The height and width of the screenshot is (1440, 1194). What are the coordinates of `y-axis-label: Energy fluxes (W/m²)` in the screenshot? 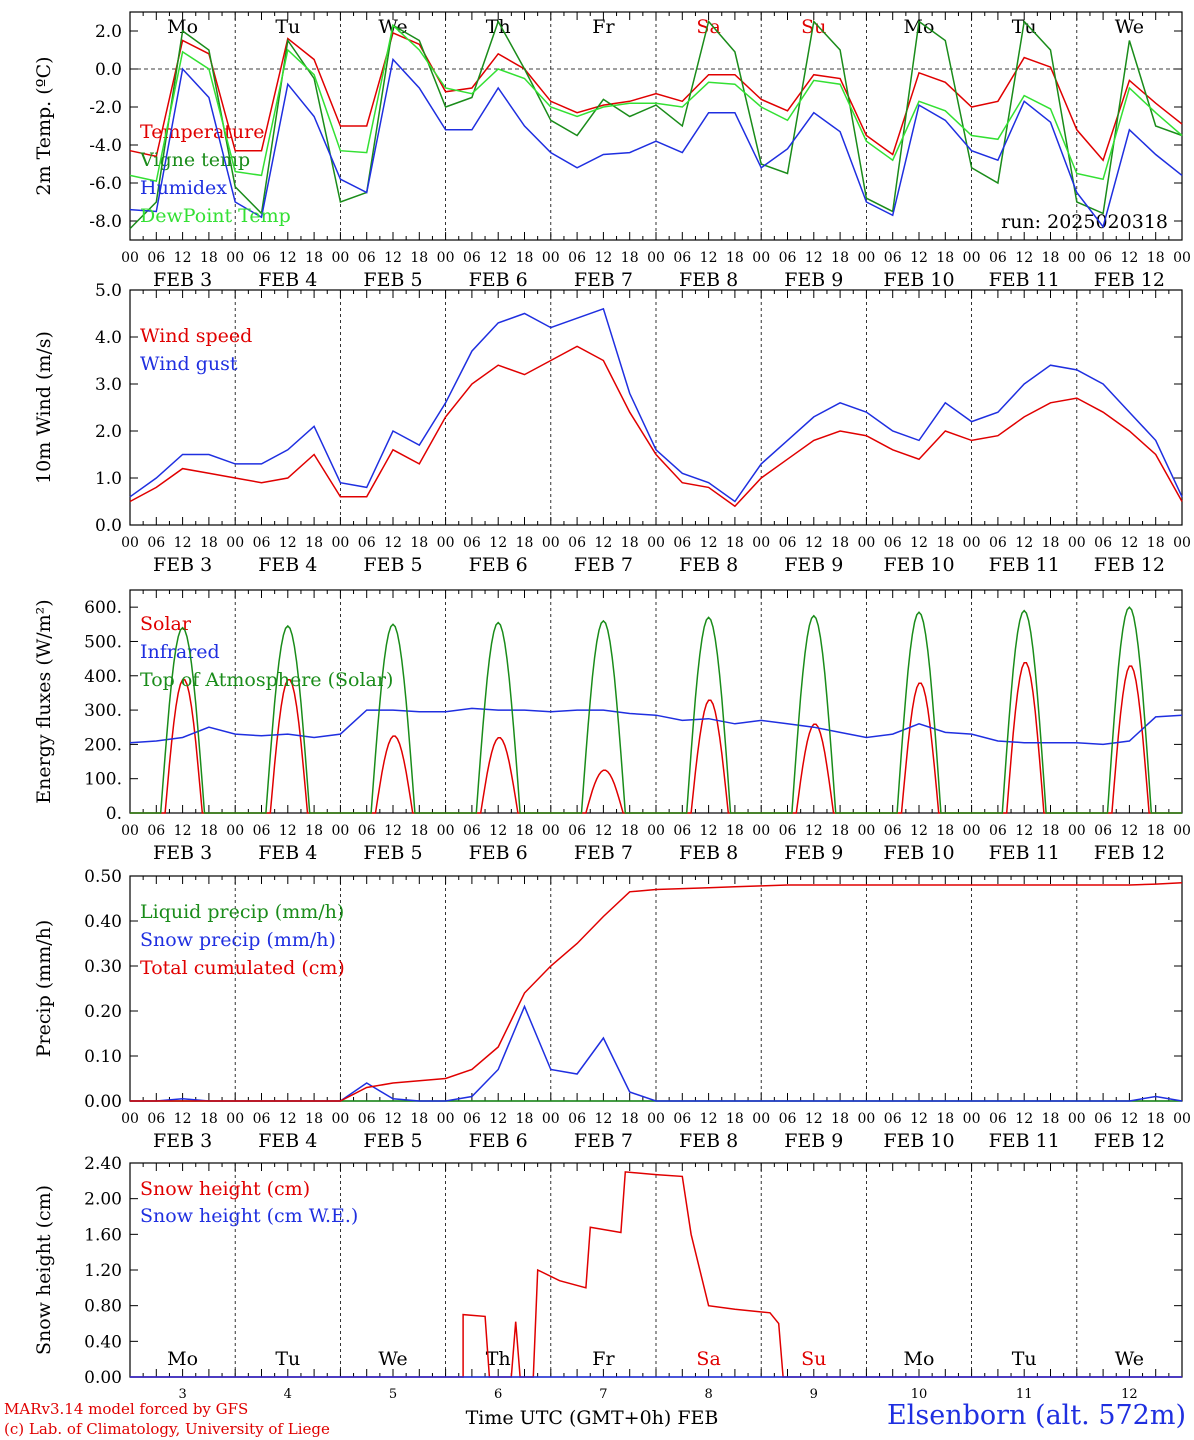 It's located at (44, 701).